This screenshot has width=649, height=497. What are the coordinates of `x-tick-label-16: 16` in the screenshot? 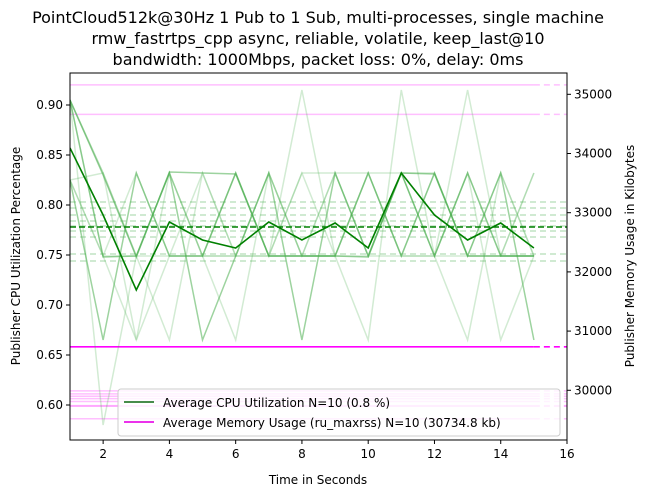 It's located at (566, 454).